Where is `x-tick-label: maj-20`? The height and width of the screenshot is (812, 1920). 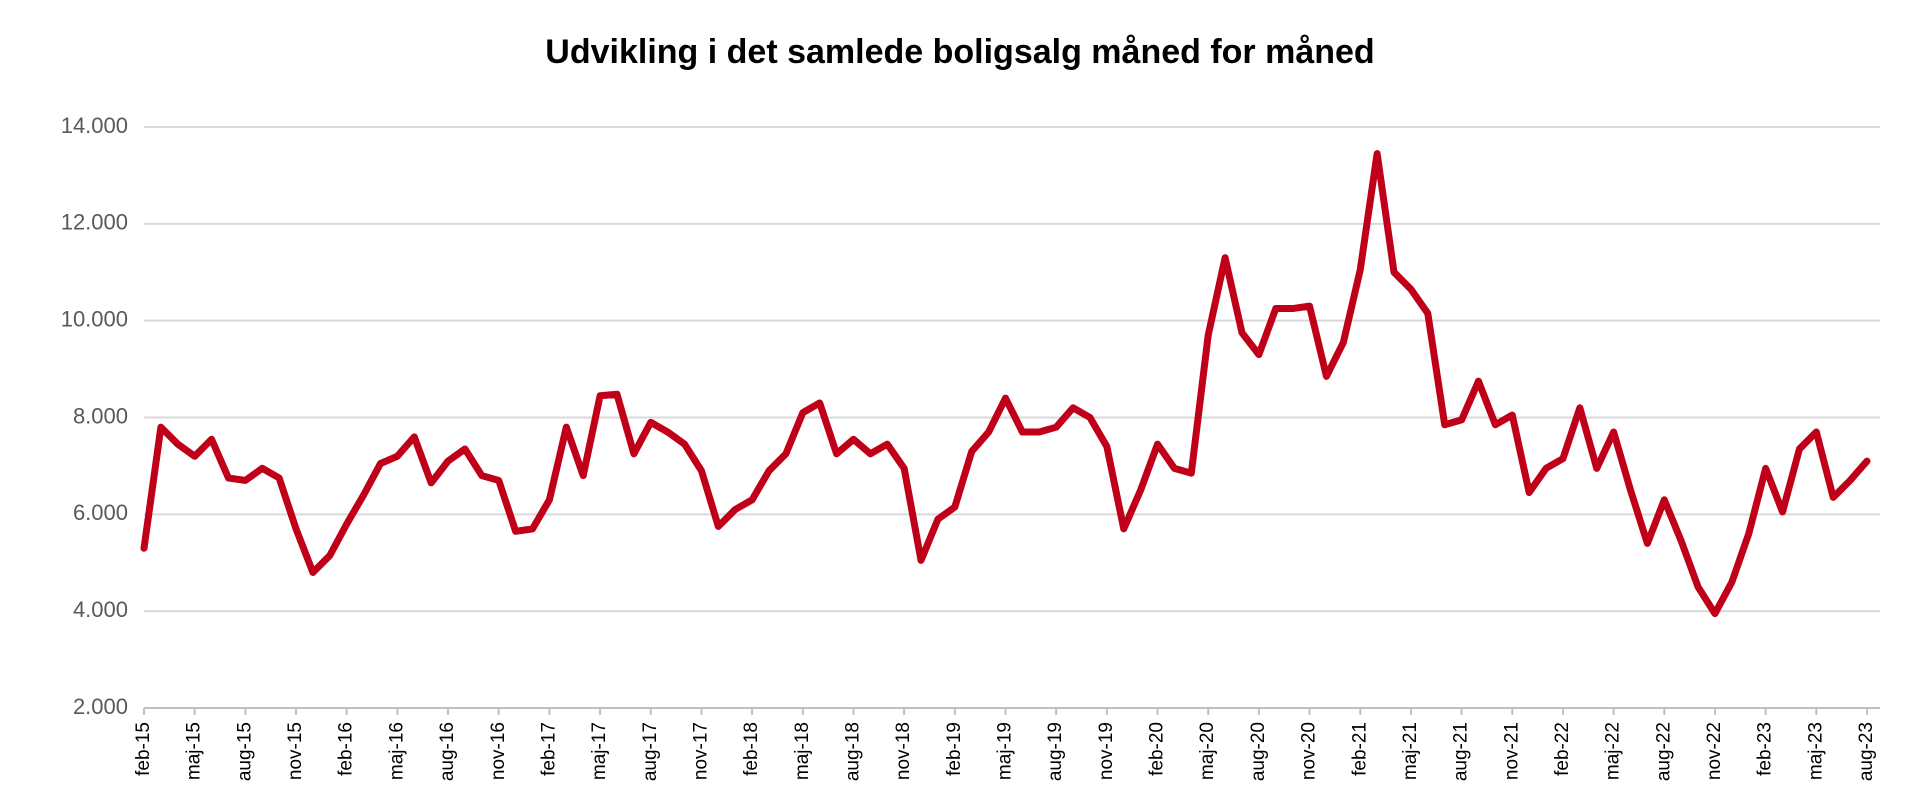 x-tick-label: maj-20 is located at coordinates (1207, 751).